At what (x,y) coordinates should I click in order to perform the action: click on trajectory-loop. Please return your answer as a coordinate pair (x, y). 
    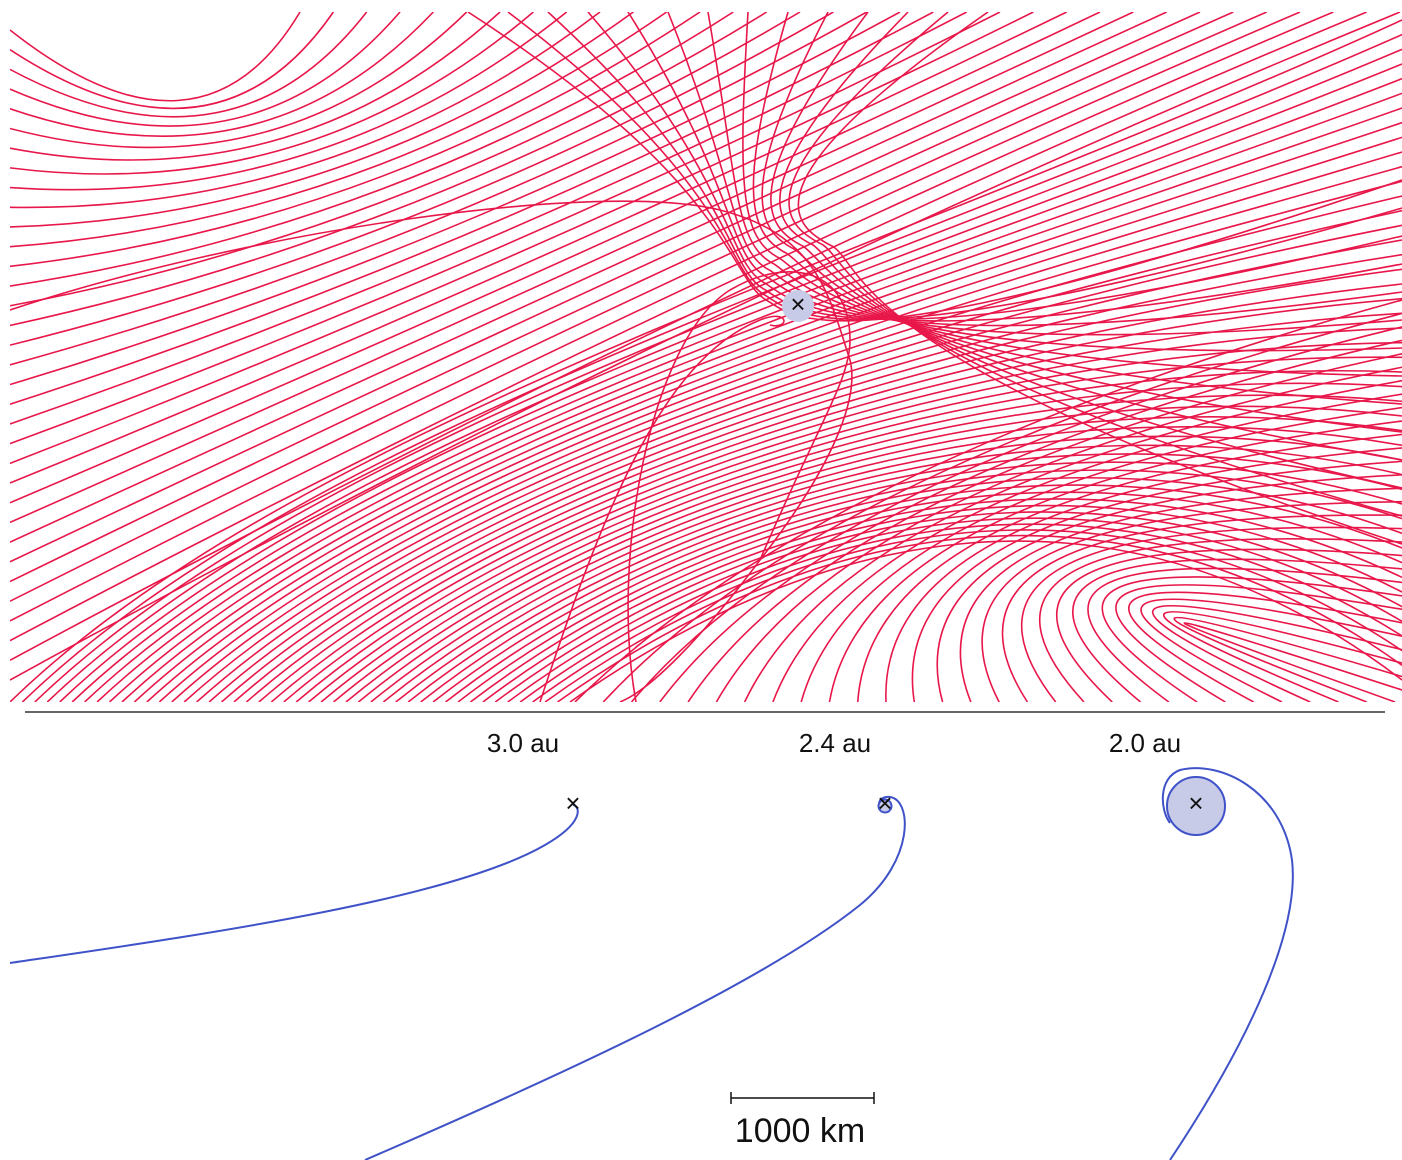
    Looking at the image, I should click on (1034, 174).